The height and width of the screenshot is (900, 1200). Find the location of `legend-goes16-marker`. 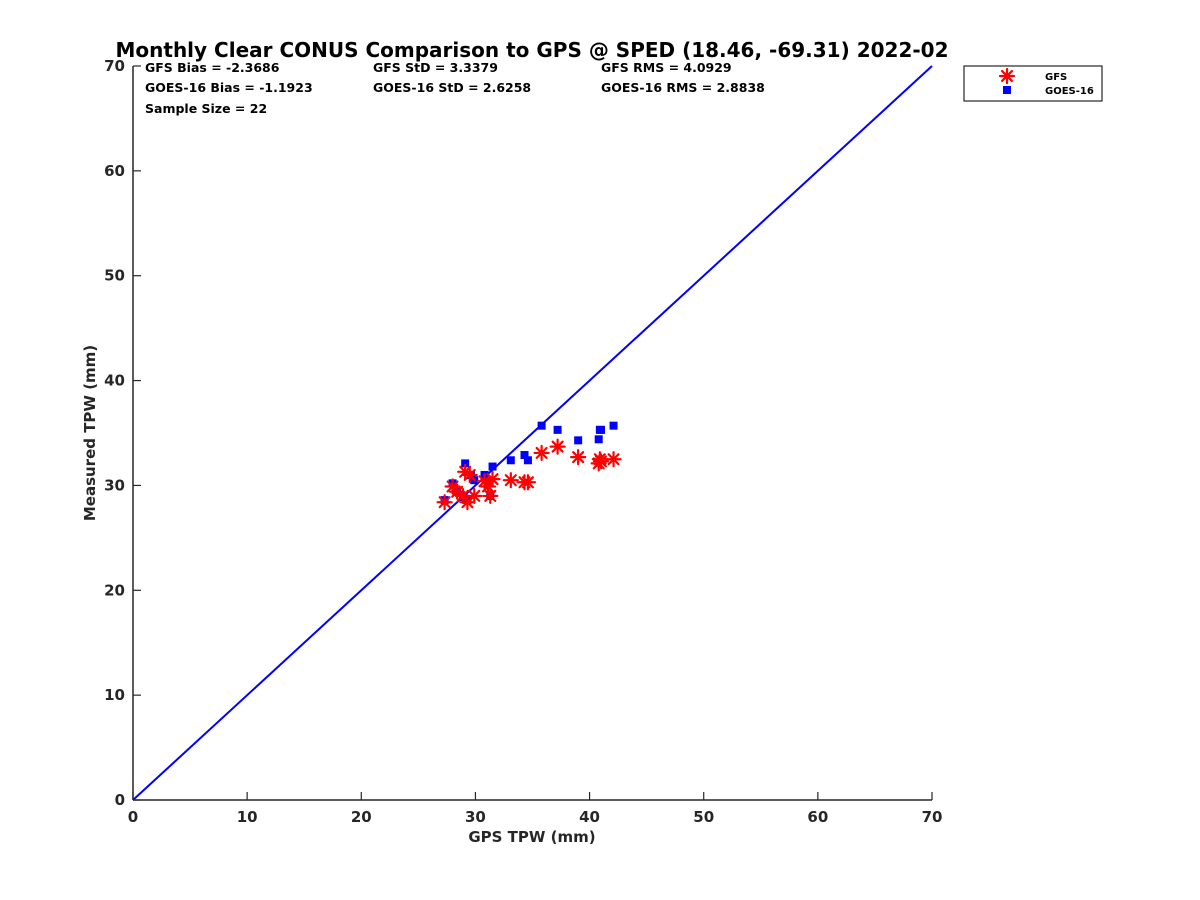

legend-goes16-marker is located at coordinates (1007, 90).